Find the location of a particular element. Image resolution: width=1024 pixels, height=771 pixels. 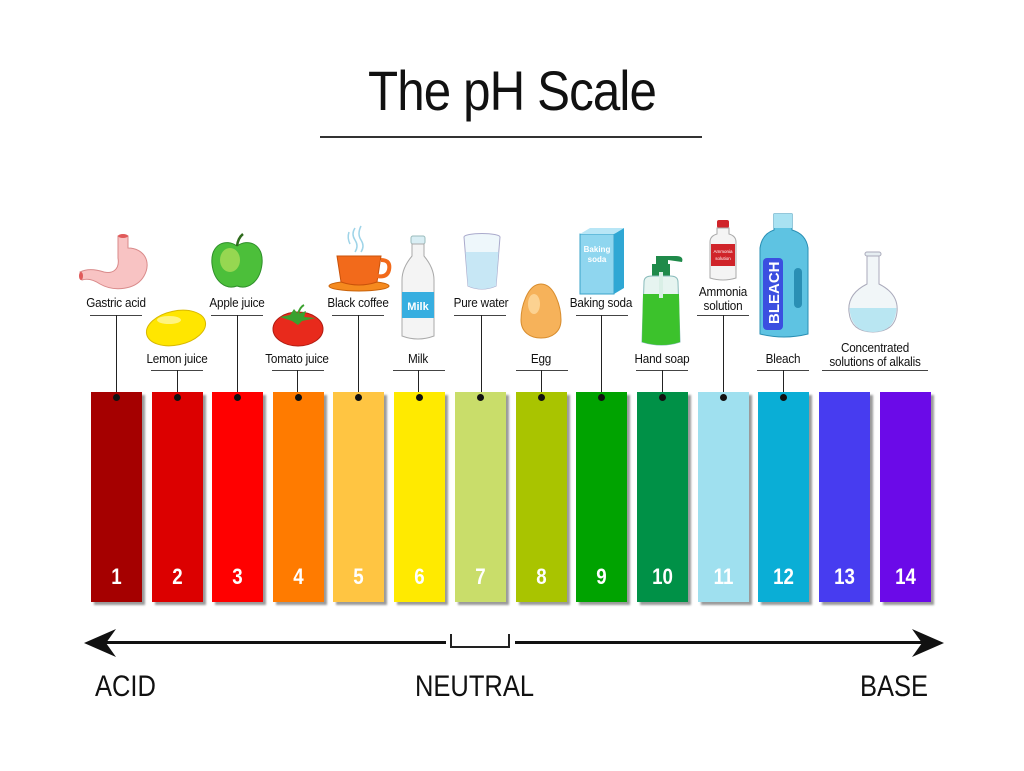

ph-value: 2 is located at coordinates (177, 576).